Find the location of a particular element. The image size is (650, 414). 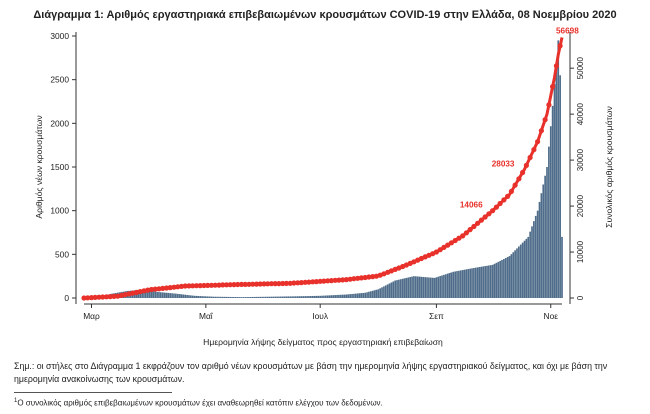

y-tick-label-right: 20000 is located at coordinates (580, 205).